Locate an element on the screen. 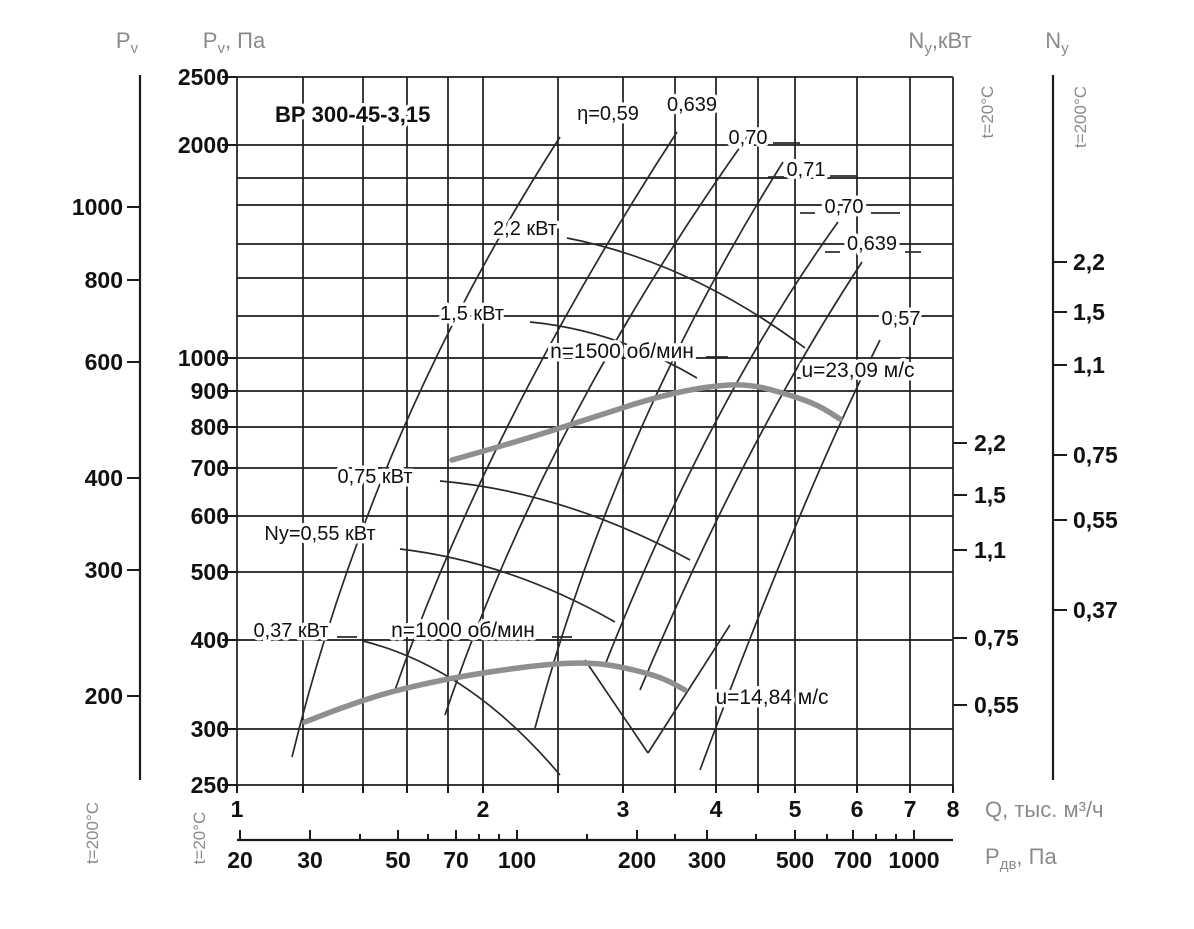 The image size is (1194, 929). axis-pv-200: 1000 800 600 400 300 200 Pv t=200°C is located at coordinates (107, 446).